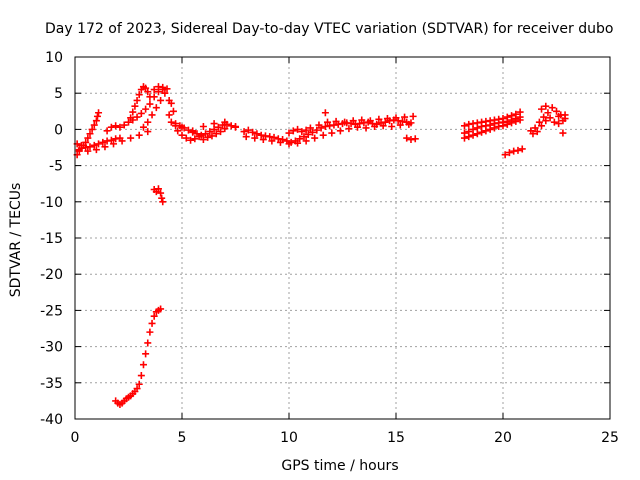 The height and width of the screenshot is (480, 640). What do you see at coordinates (58, 94) in the screenshot?
I see `y-tick-label: 5` at bounding box center [58, 94].